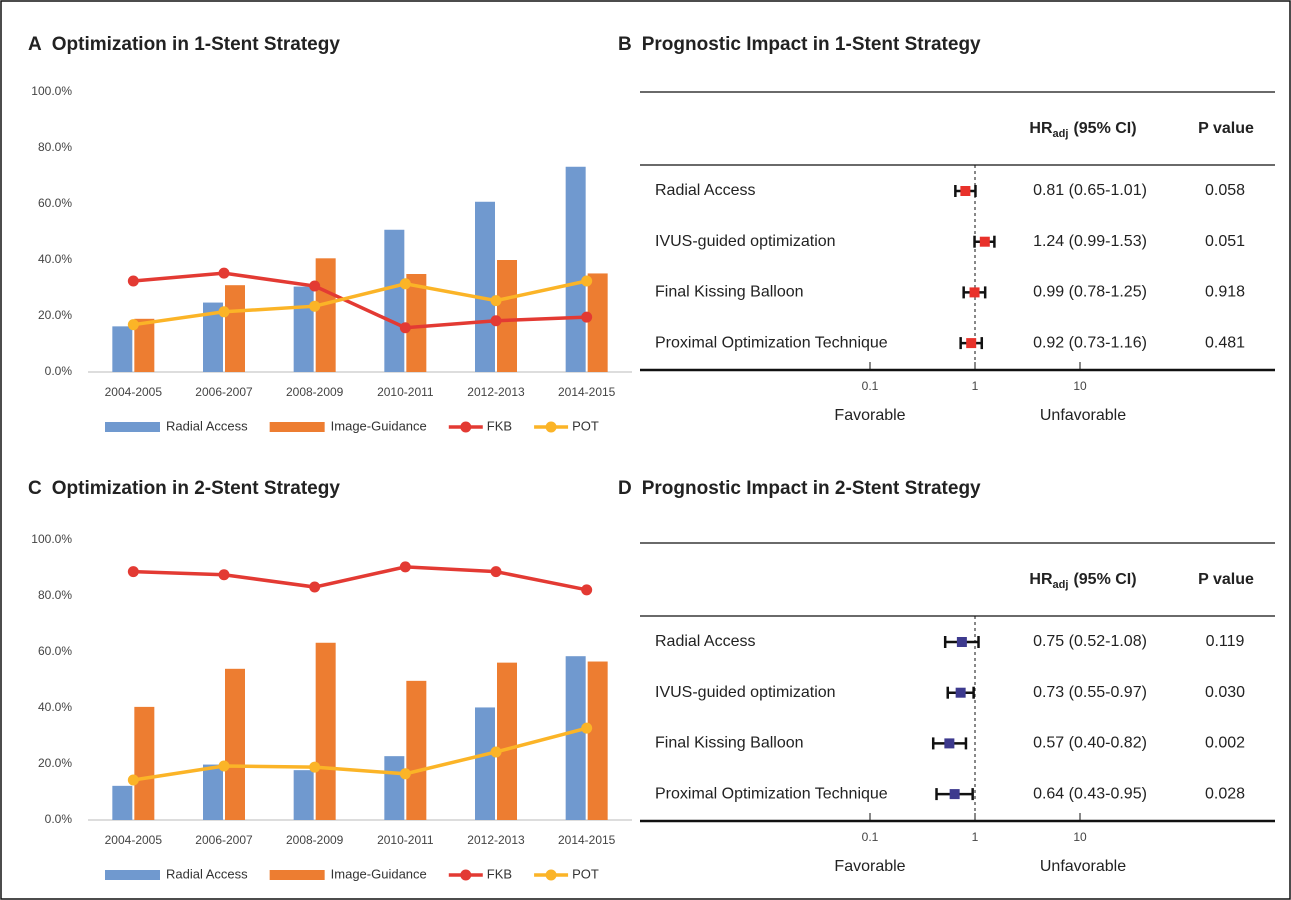 The height and width of the screenshot is (900, 1291). What do you see at coordinates (1082, 130) in the screenshot?
I see `hr-header: HRadj (95% CI)` at bounding box center [1082, 130].